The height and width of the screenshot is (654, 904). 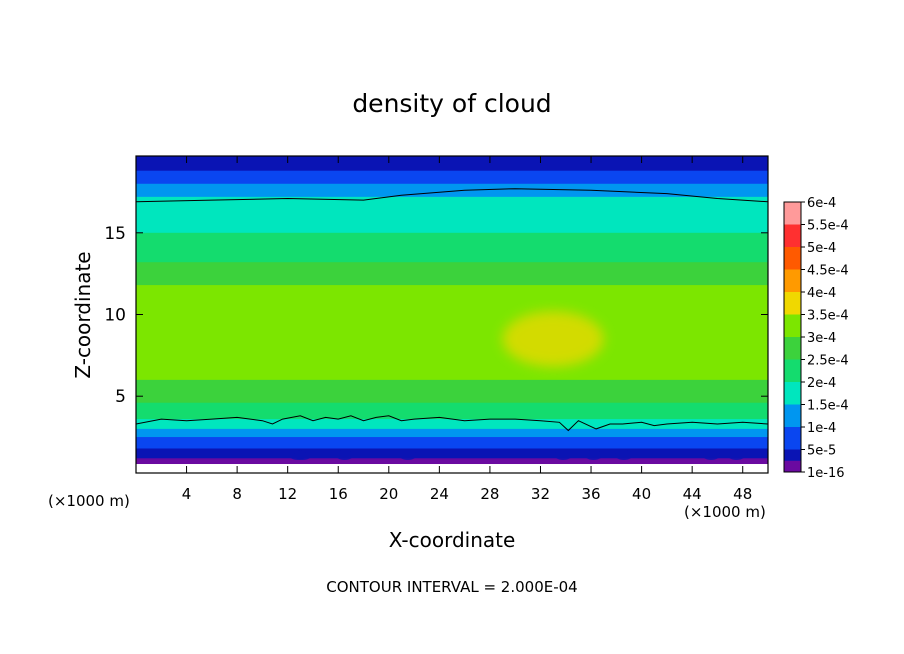 I want to click on x-tick-label: 20, so click(x=388, y=494).